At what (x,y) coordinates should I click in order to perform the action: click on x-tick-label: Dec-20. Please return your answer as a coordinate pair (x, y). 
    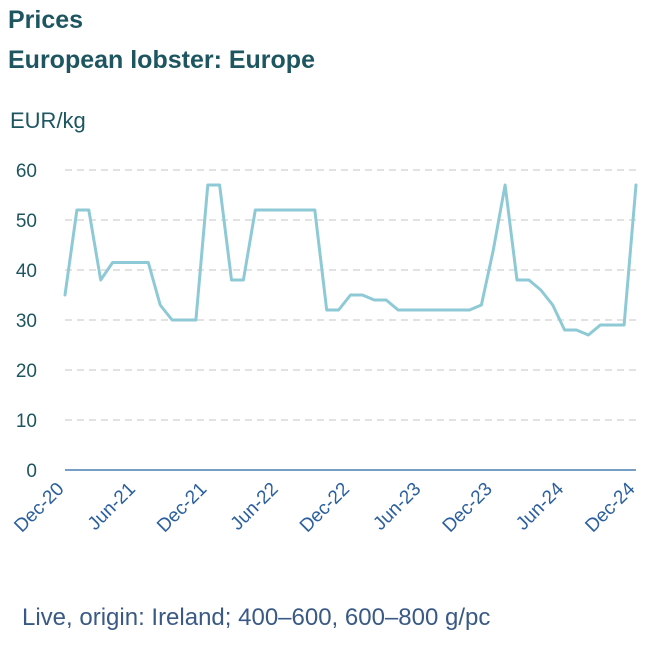
    Looking at the image, I should click on (39, 508).